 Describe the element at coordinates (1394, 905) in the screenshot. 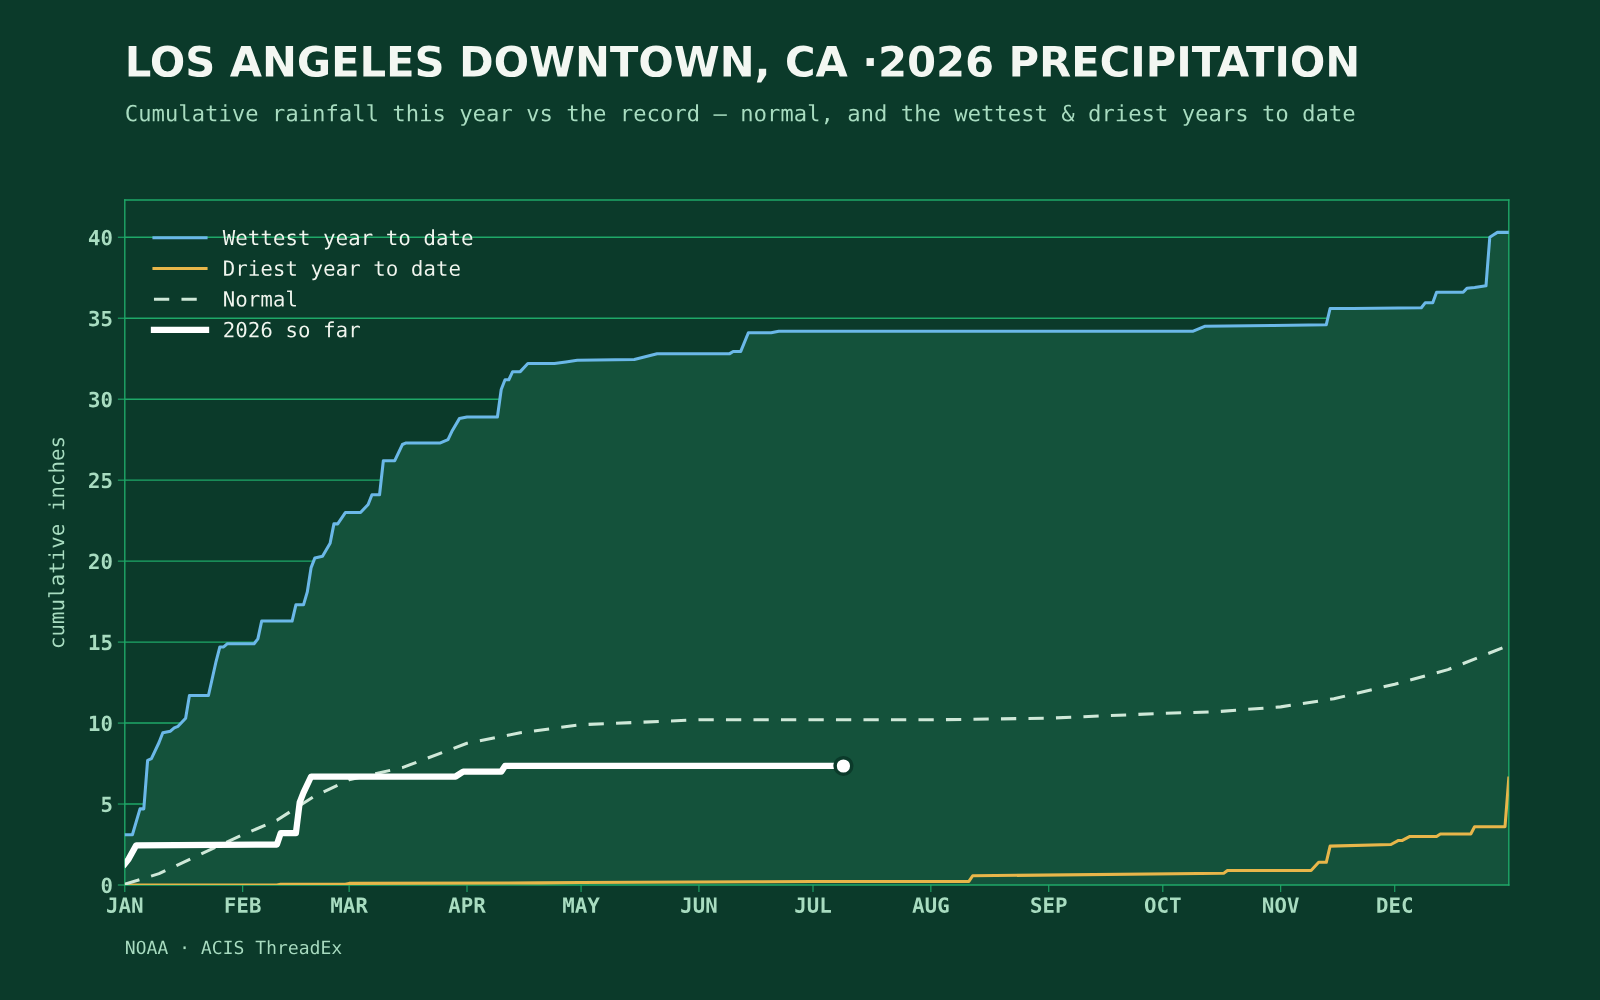

I see `x-tick-label: DEC` at that location.